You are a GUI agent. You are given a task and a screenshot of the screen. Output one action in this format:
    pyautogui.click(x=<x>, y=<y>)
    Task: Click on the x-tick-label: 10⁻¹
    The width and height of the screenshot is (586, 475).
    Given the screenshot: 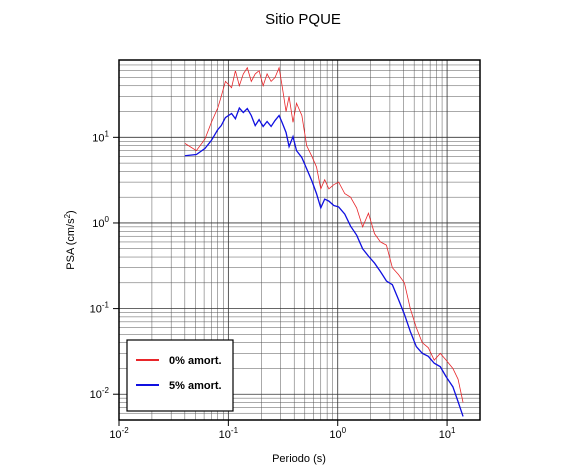 What is the action you would take?
    pyautogui.click(x=229, y=433)
    